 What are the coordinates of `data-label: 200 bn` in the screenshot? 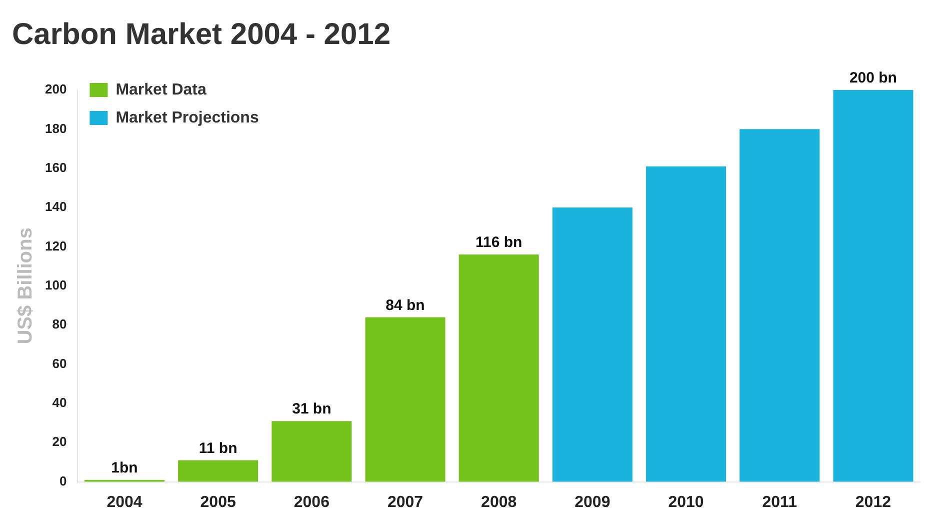 It's located at (873, 78).